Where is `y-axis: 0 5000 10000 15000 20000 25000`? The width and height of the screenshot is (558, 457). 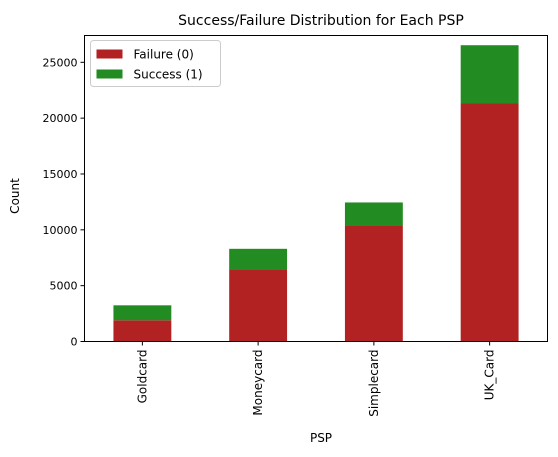
y-axis: 0 5000 10000 15000 20000 25000 is located at coordinates (64, 202).